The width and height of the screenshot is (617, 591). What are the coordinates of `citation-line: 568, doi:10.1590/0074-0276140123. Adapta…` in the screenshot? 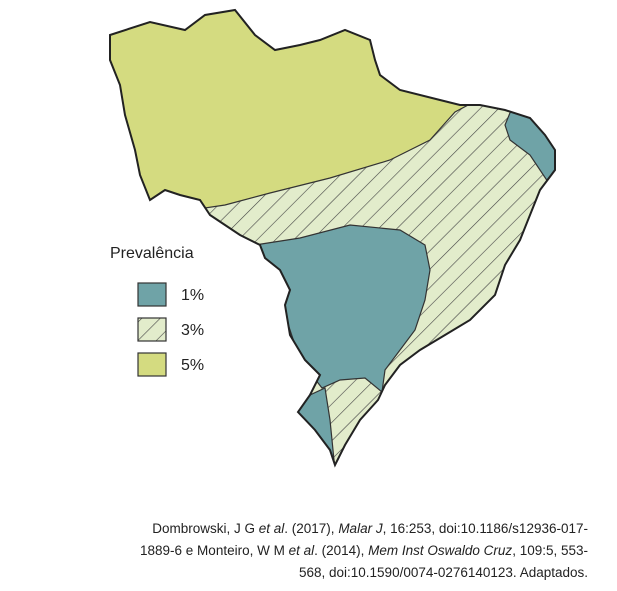 It's located at (308, 573).